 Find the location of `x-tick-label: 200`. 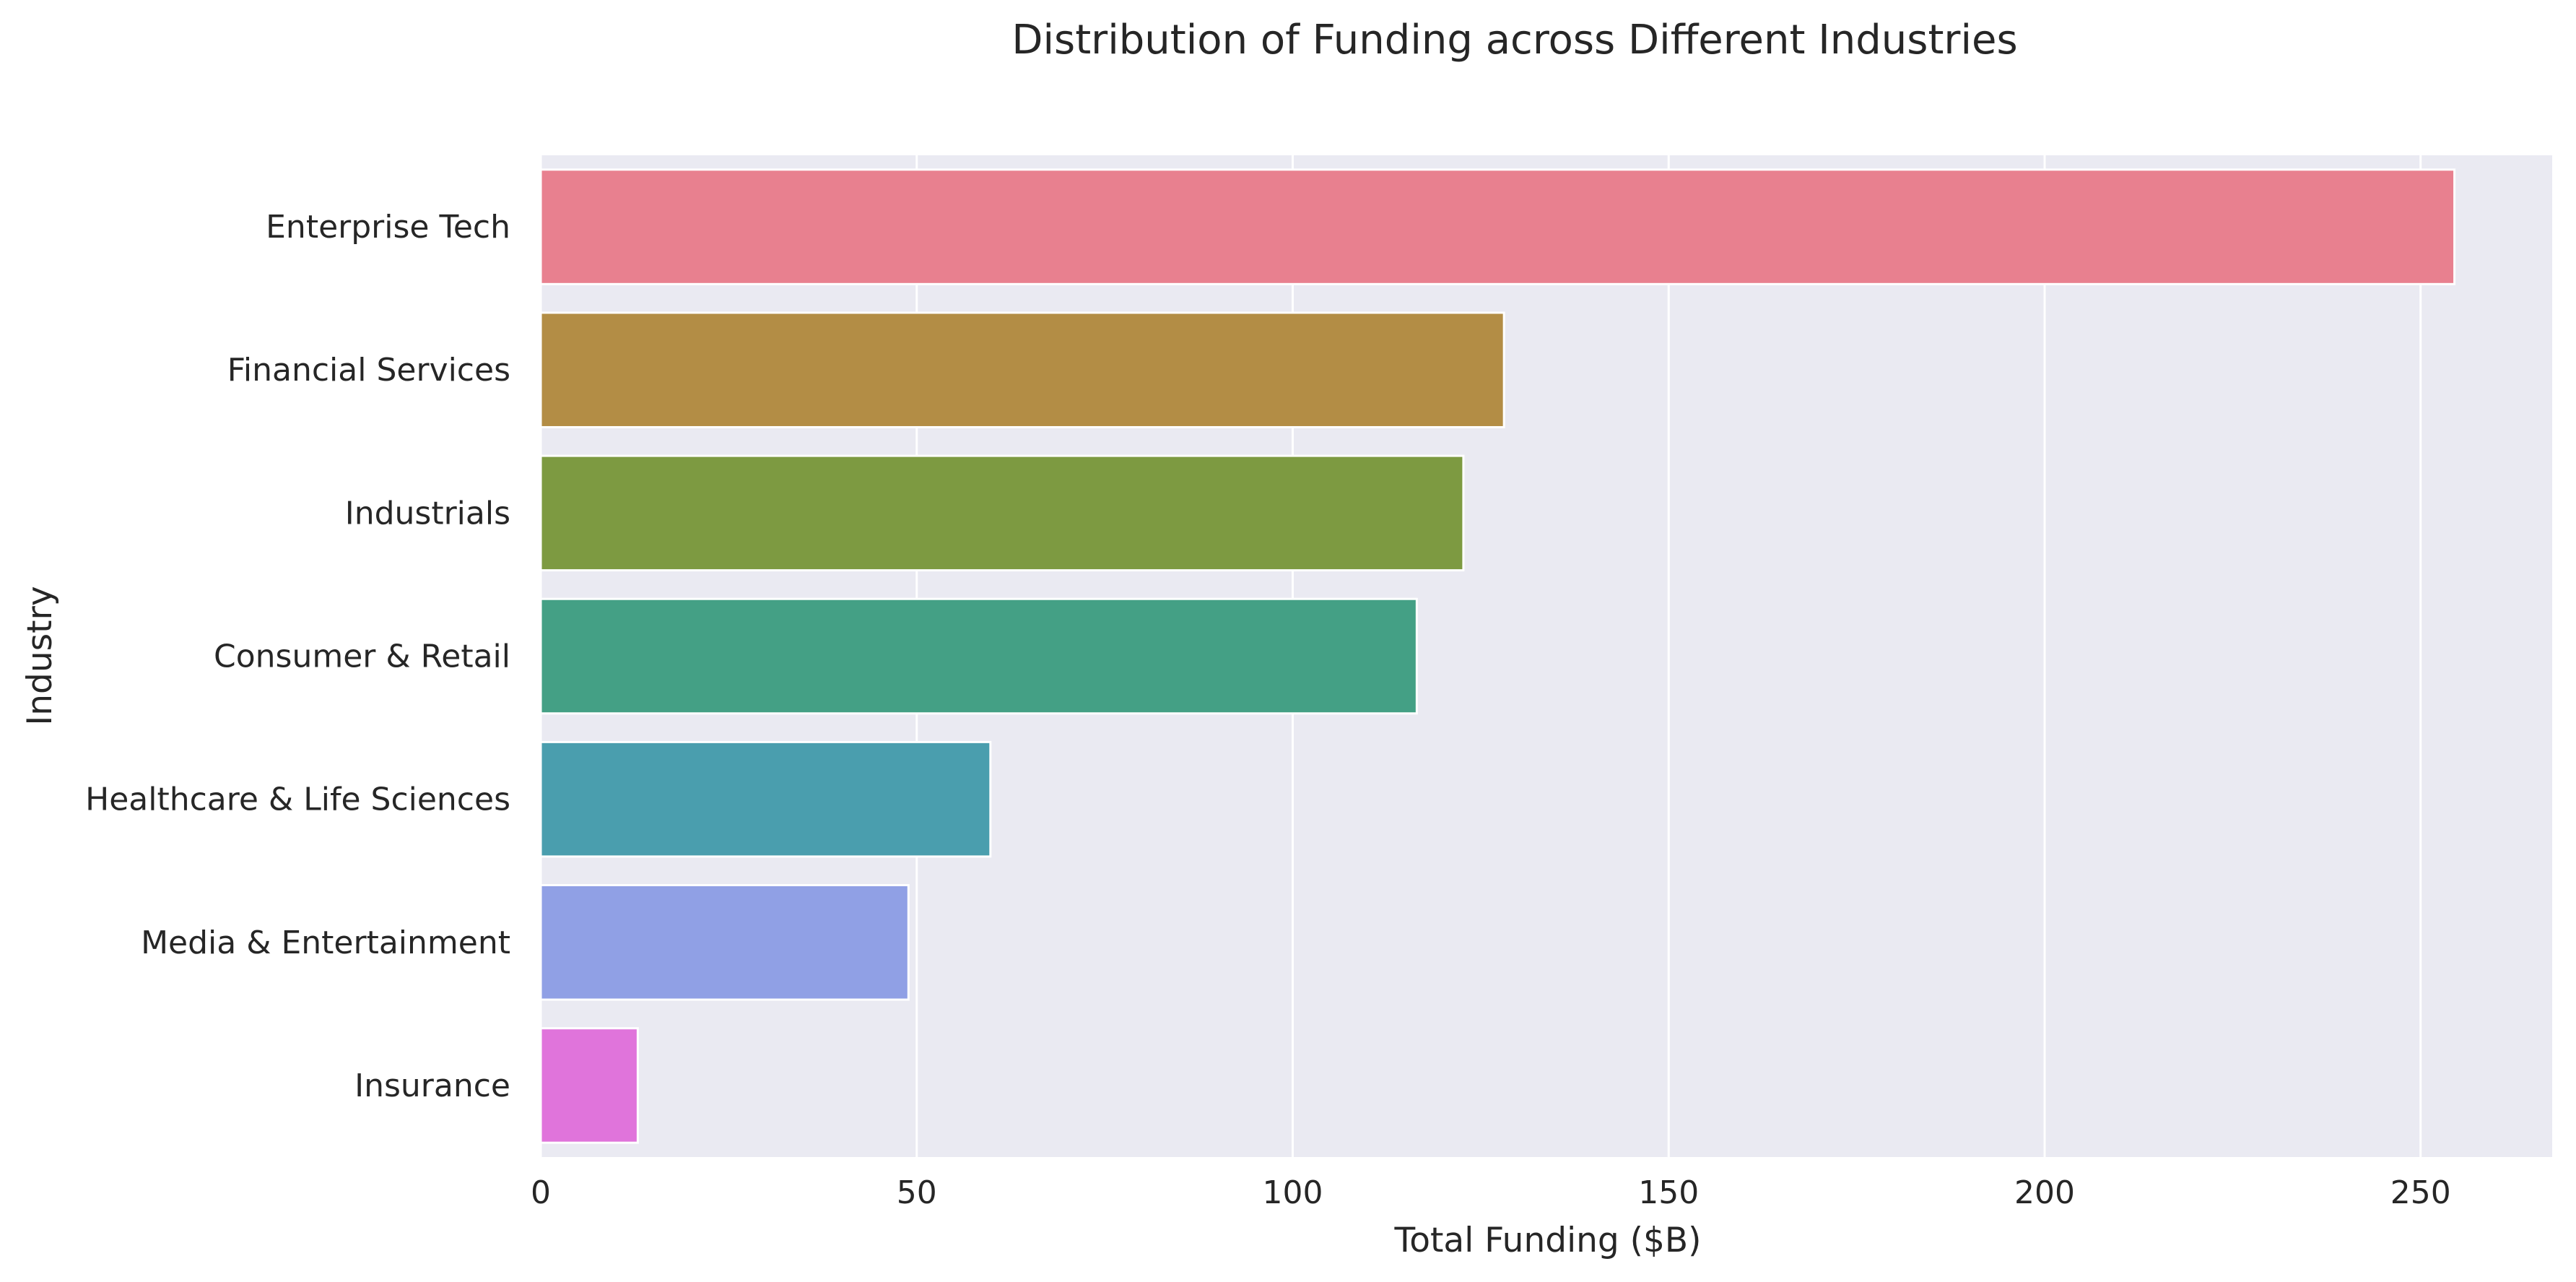

x-tick-label: 200 is located at coordinates (2044, 1192).